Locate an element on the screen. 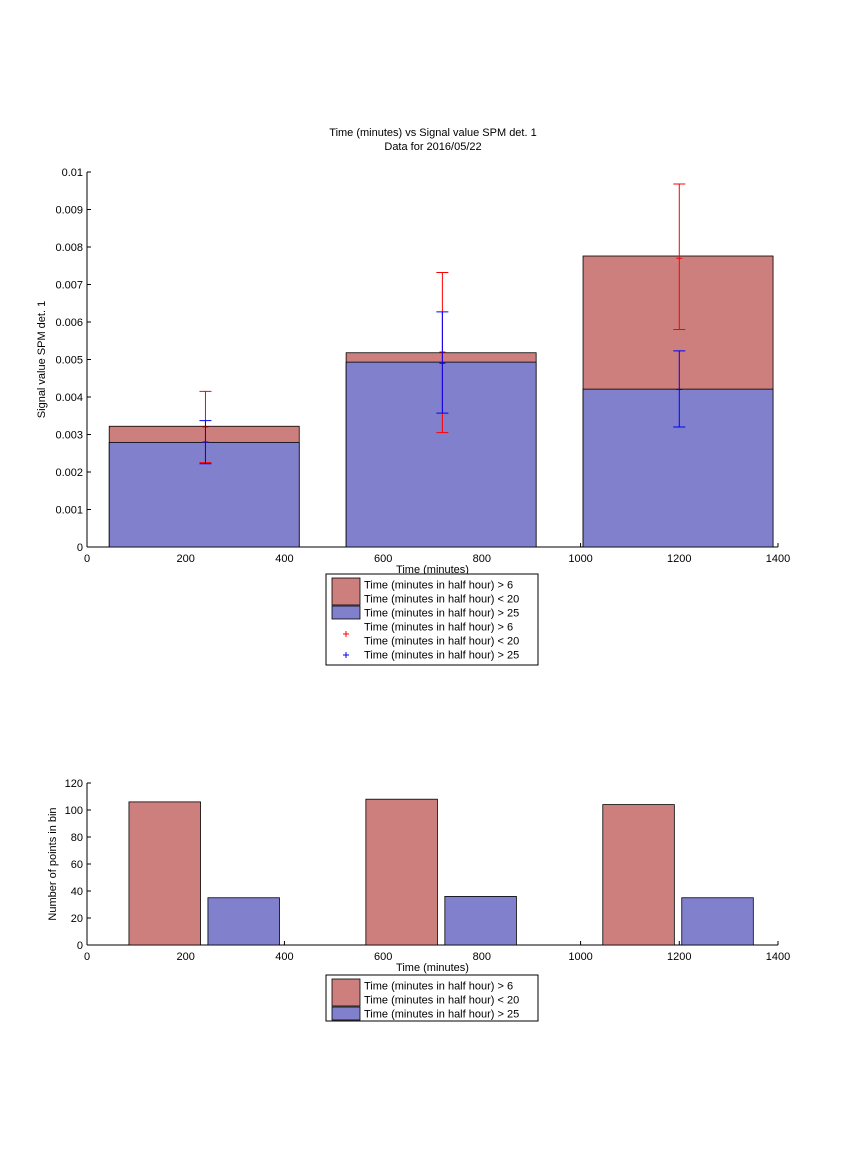  chart1-subtitle: Data for 2016/05/22 is located at coordinates (432, 147).